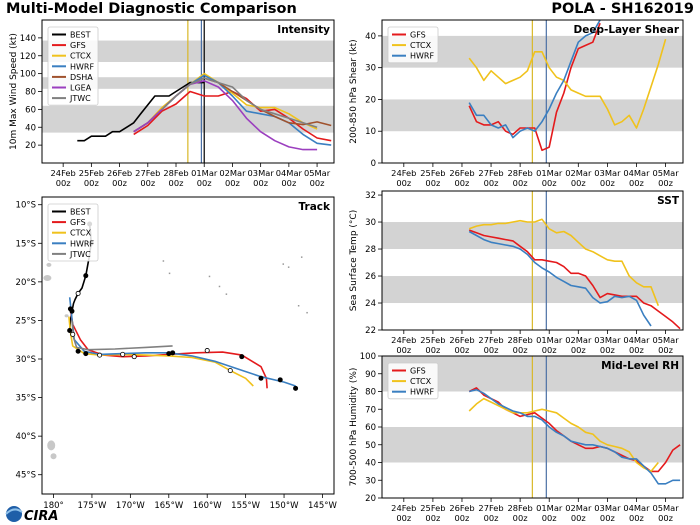  What do you see at coordinates (30, 128) in the screenshot?
I see `intensity-ytick-label-40: 40` at bounding box center [30, 128].